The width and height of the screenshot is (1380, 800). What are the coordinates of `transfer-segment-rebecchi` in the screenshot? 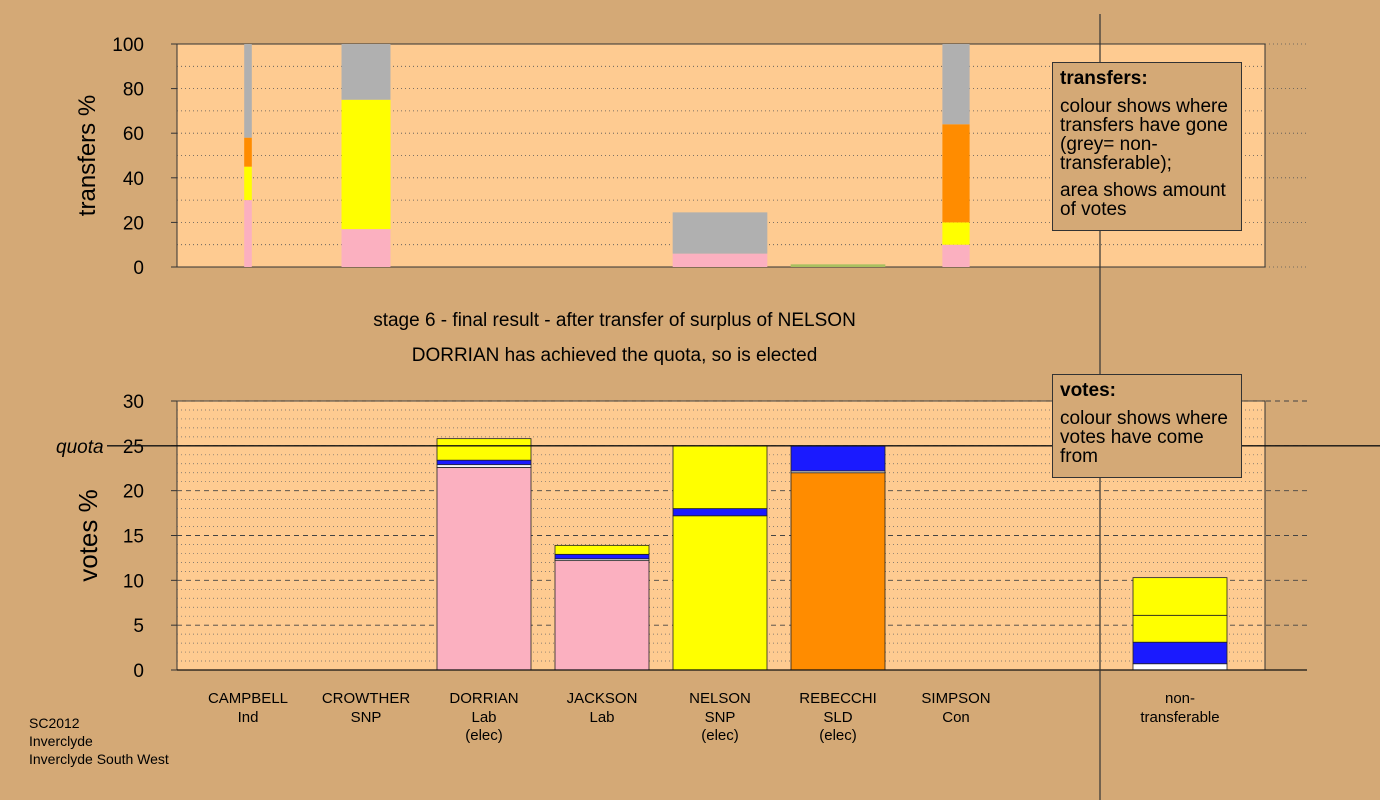 It's located at (838, 265).